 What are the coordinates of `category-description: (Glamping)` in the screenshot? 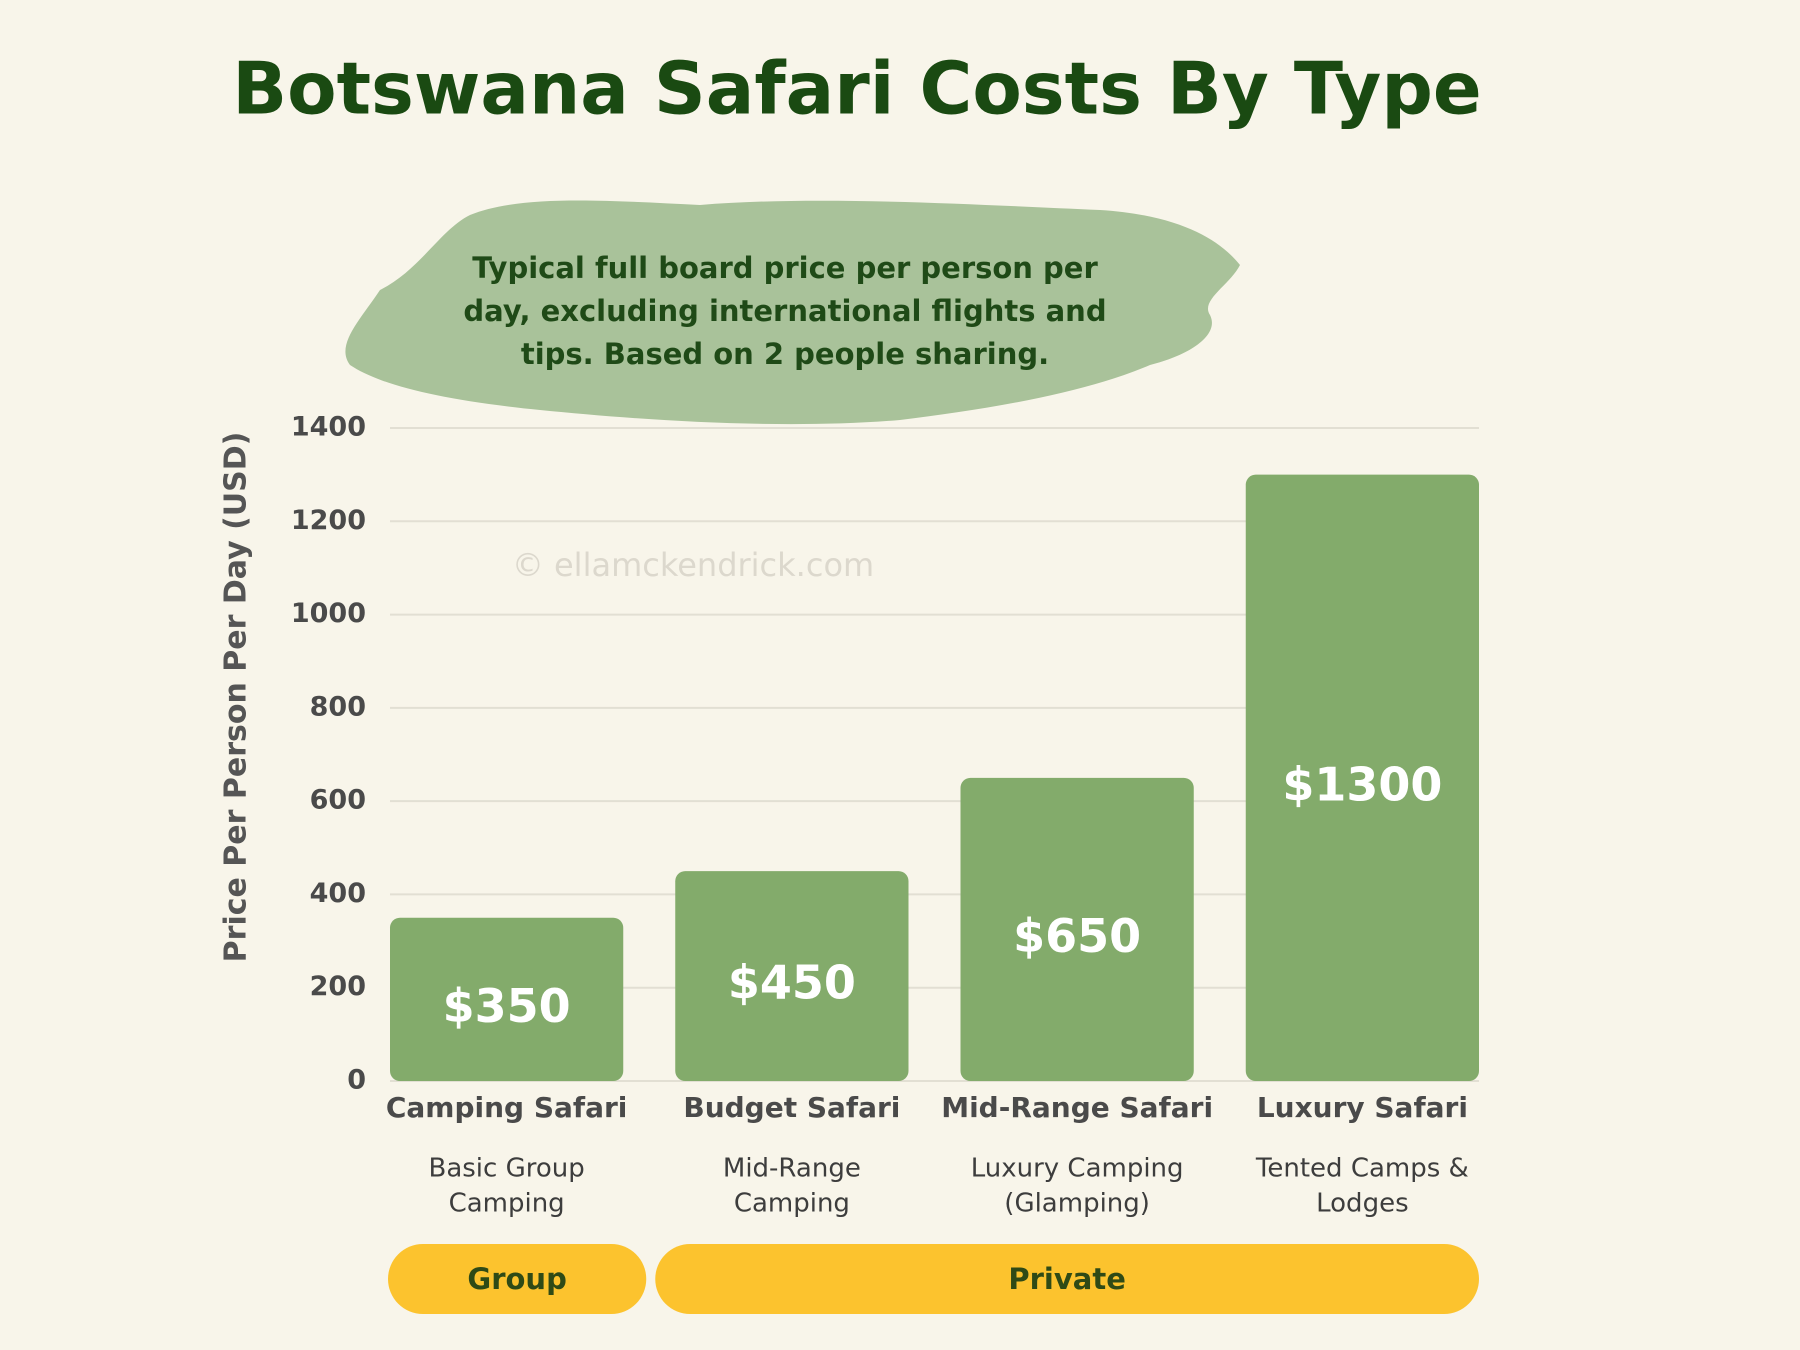 It's located at (1077, 1204).